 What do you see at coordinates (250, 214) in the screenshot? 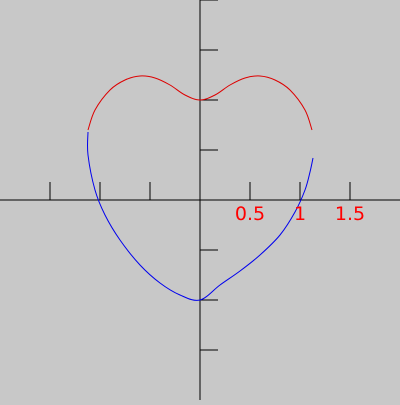
I see `x-tick-label: 0.5` at bounding box center [250, 214].